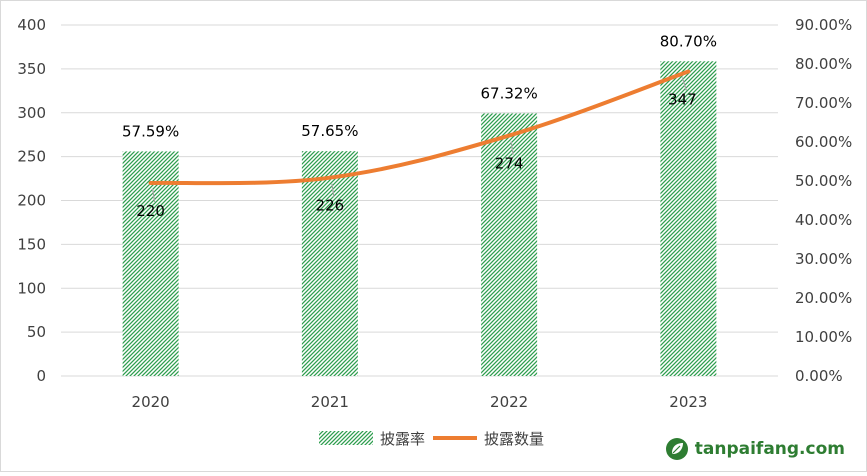 This screenshot has height=476, width=867. Describe the element at coordinates (514, 439) in the screenshot. I see `legend-line-label: 披露数量` at that location.